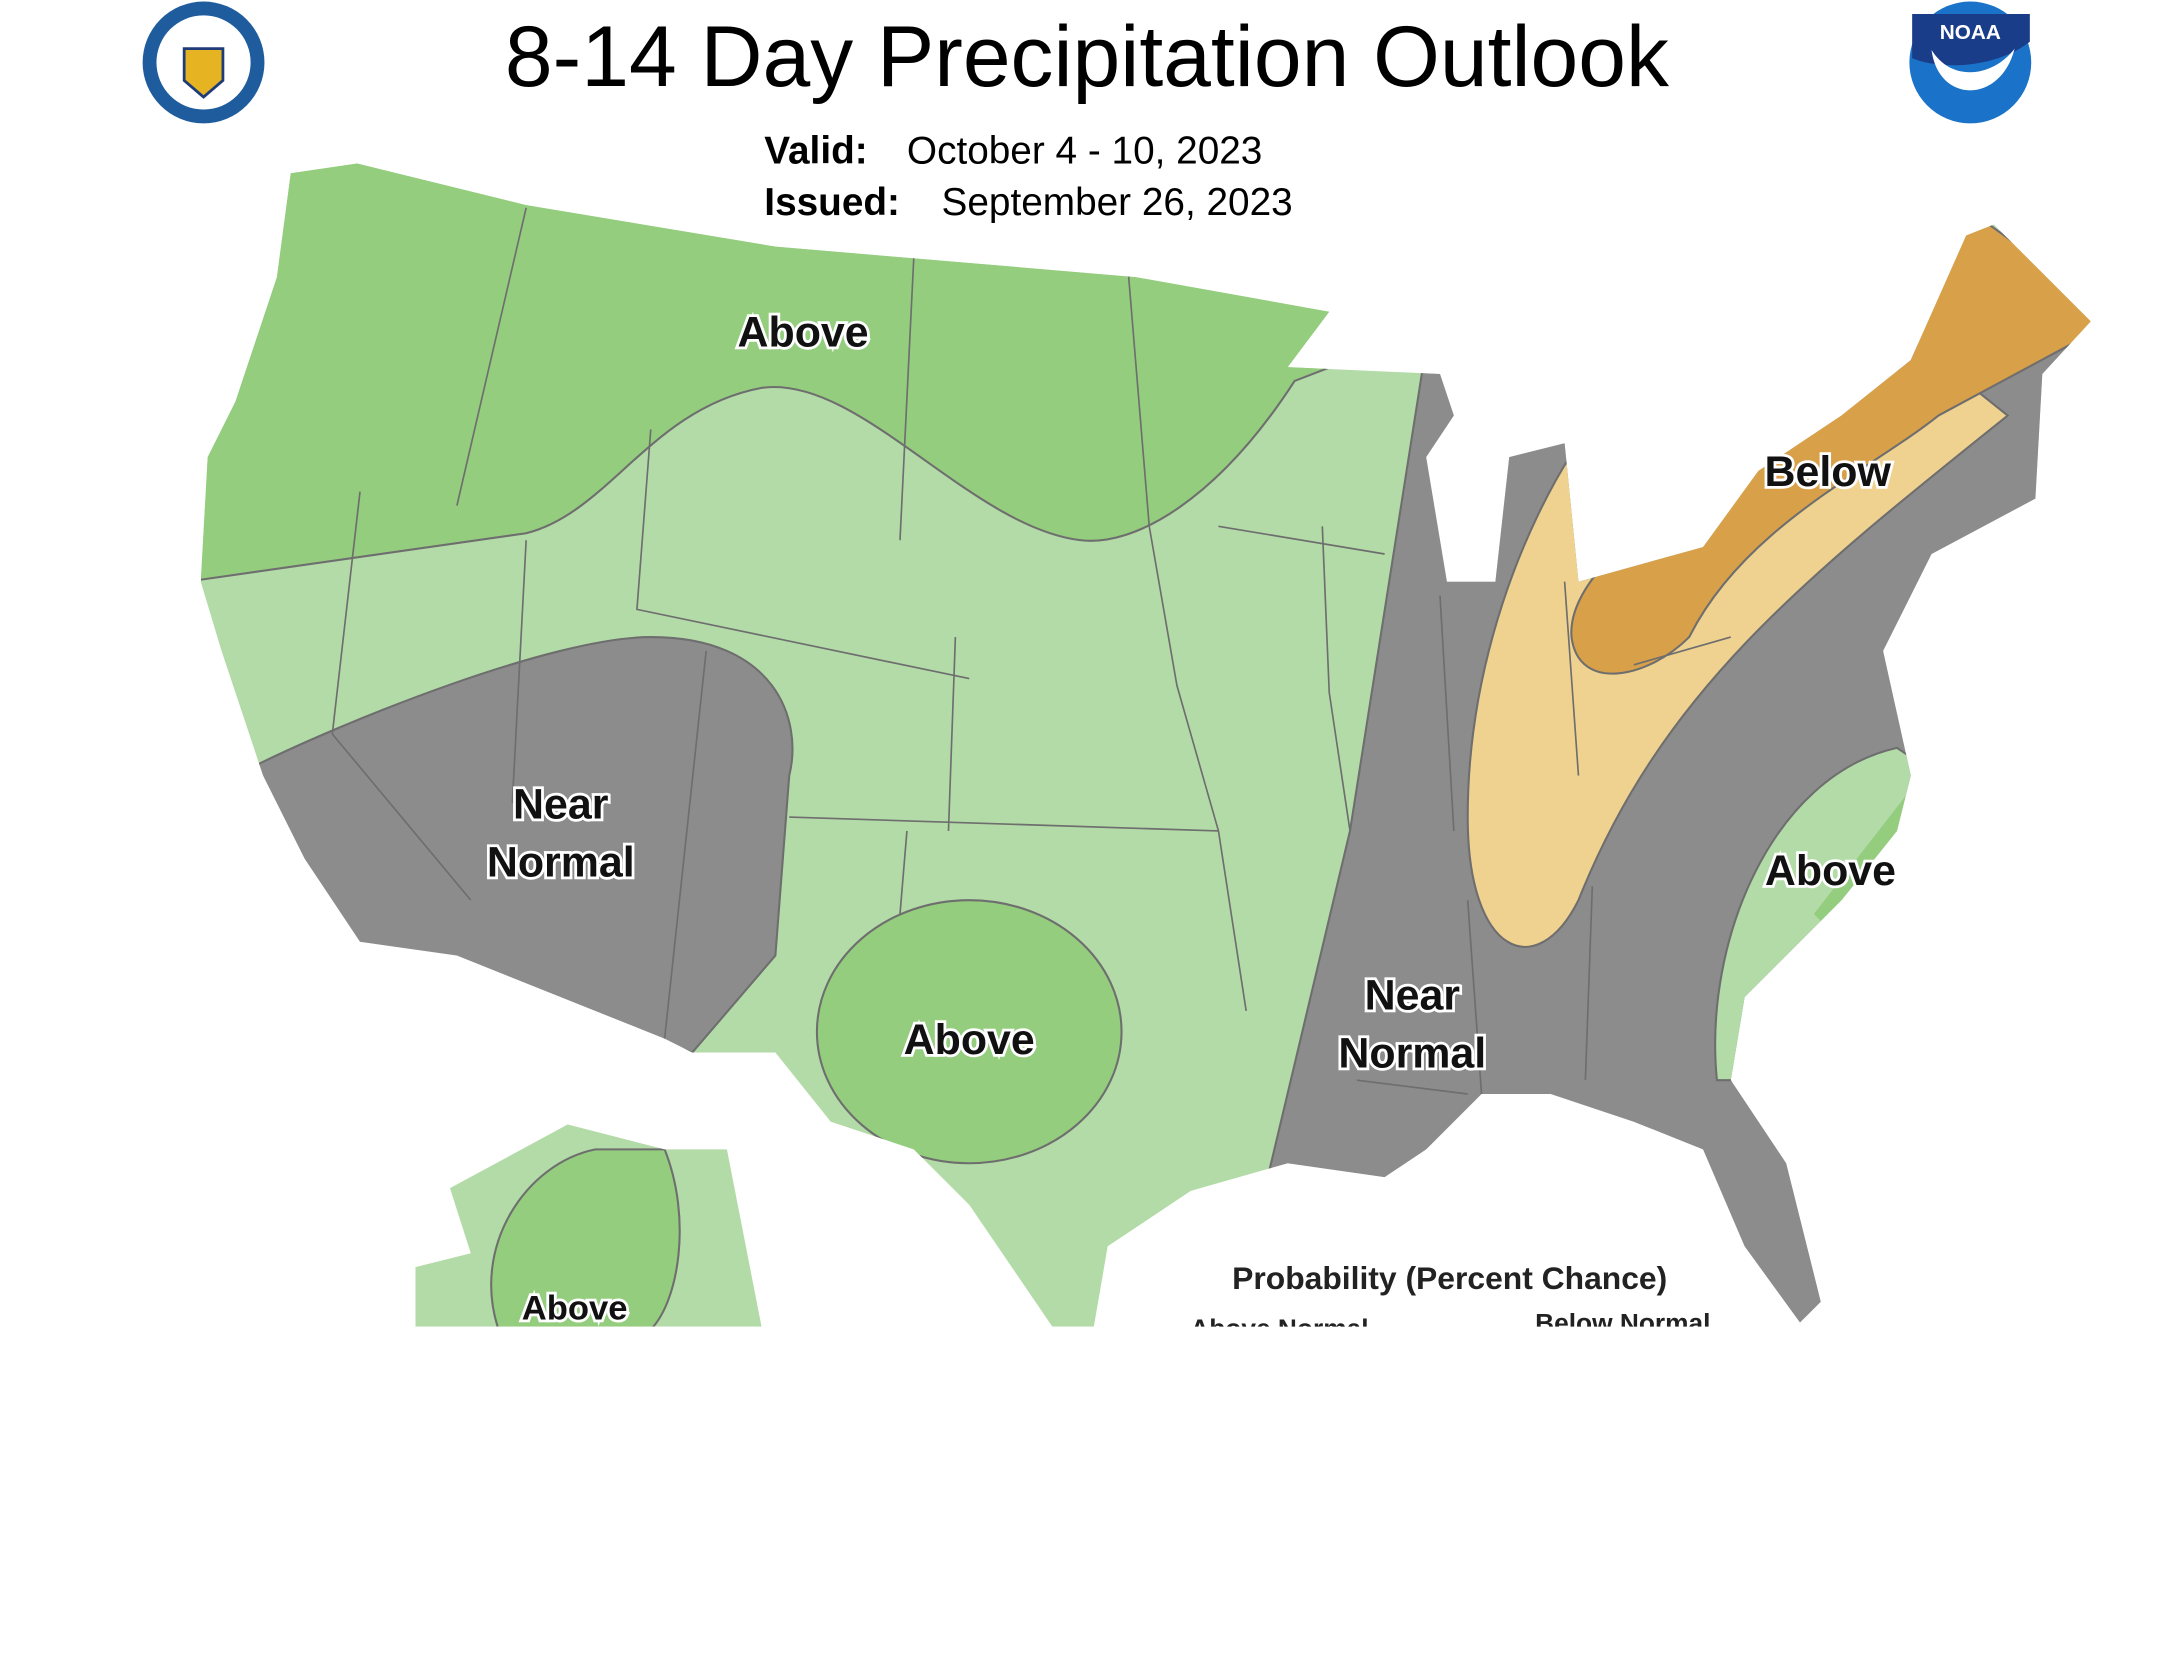 The image size is (2160, 1671). What do you see at coordinates (1622, 1323) in the screenshot?
I see `legend-column: Below Normal` at bounding box center [1622, 1323].